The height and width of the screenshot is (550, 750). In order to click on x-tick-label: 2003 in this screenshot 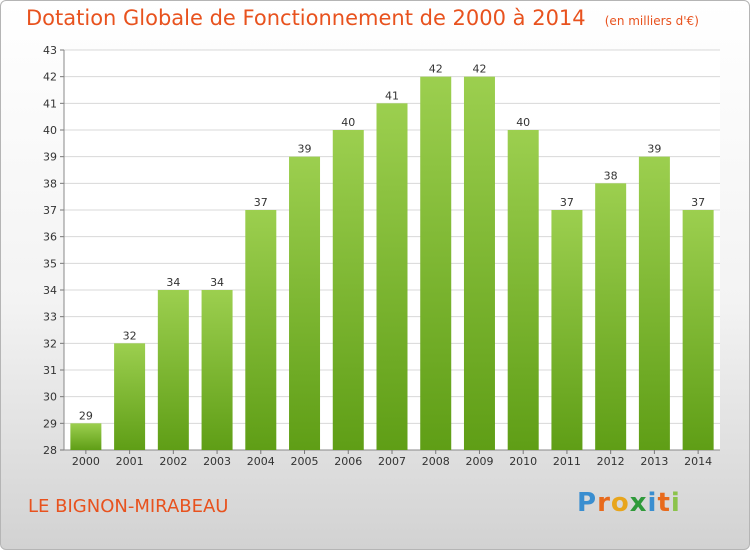, I will do `click(217, 461)`.